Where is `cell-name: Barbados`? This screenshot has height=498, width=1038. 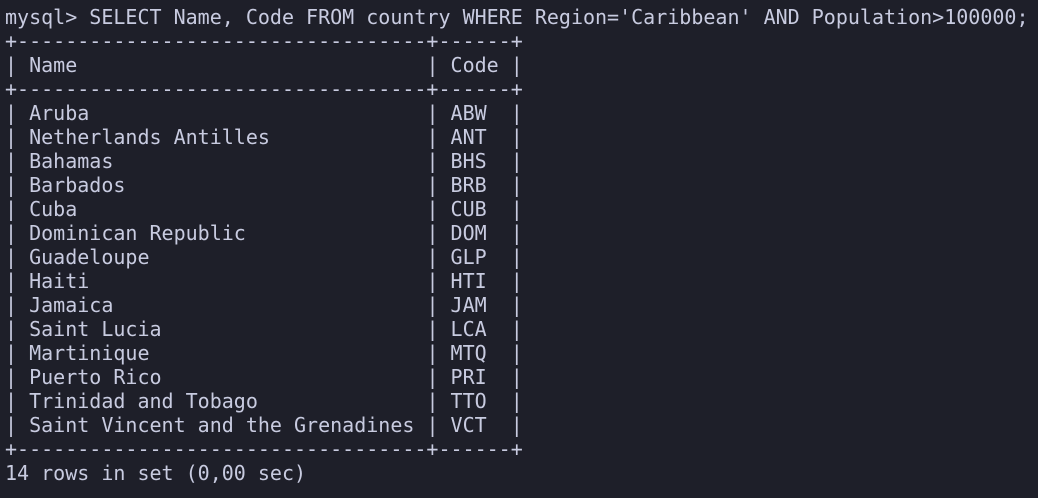
cell-name: Barbados is located at coordinates (77, 185).